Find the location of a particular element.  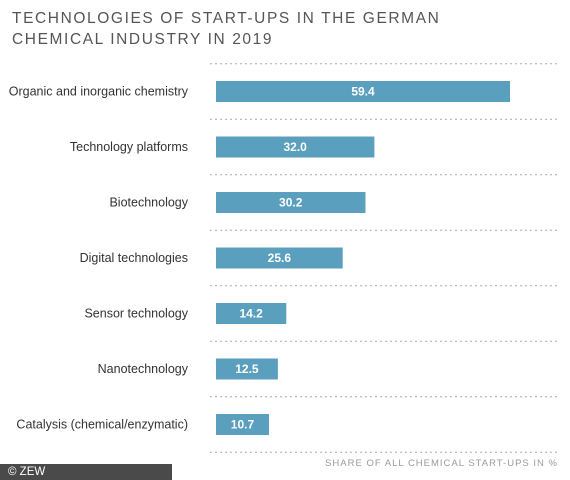

bar-value-label: 59.4 is located at coordinates (363, 92).